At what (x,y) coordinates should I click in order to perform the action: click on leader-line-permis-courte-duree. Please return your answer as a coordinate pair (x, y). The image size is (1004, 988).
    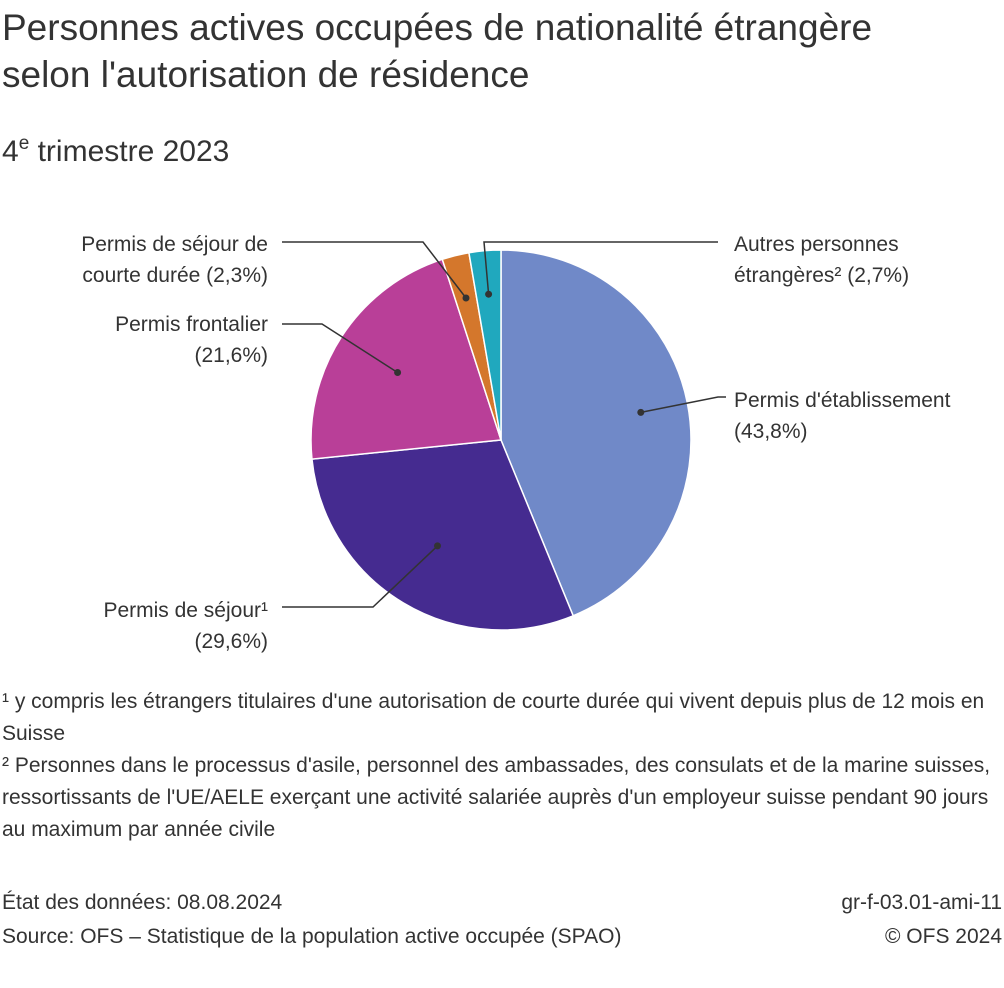
    Looking at the image, I should click on (374, 270).